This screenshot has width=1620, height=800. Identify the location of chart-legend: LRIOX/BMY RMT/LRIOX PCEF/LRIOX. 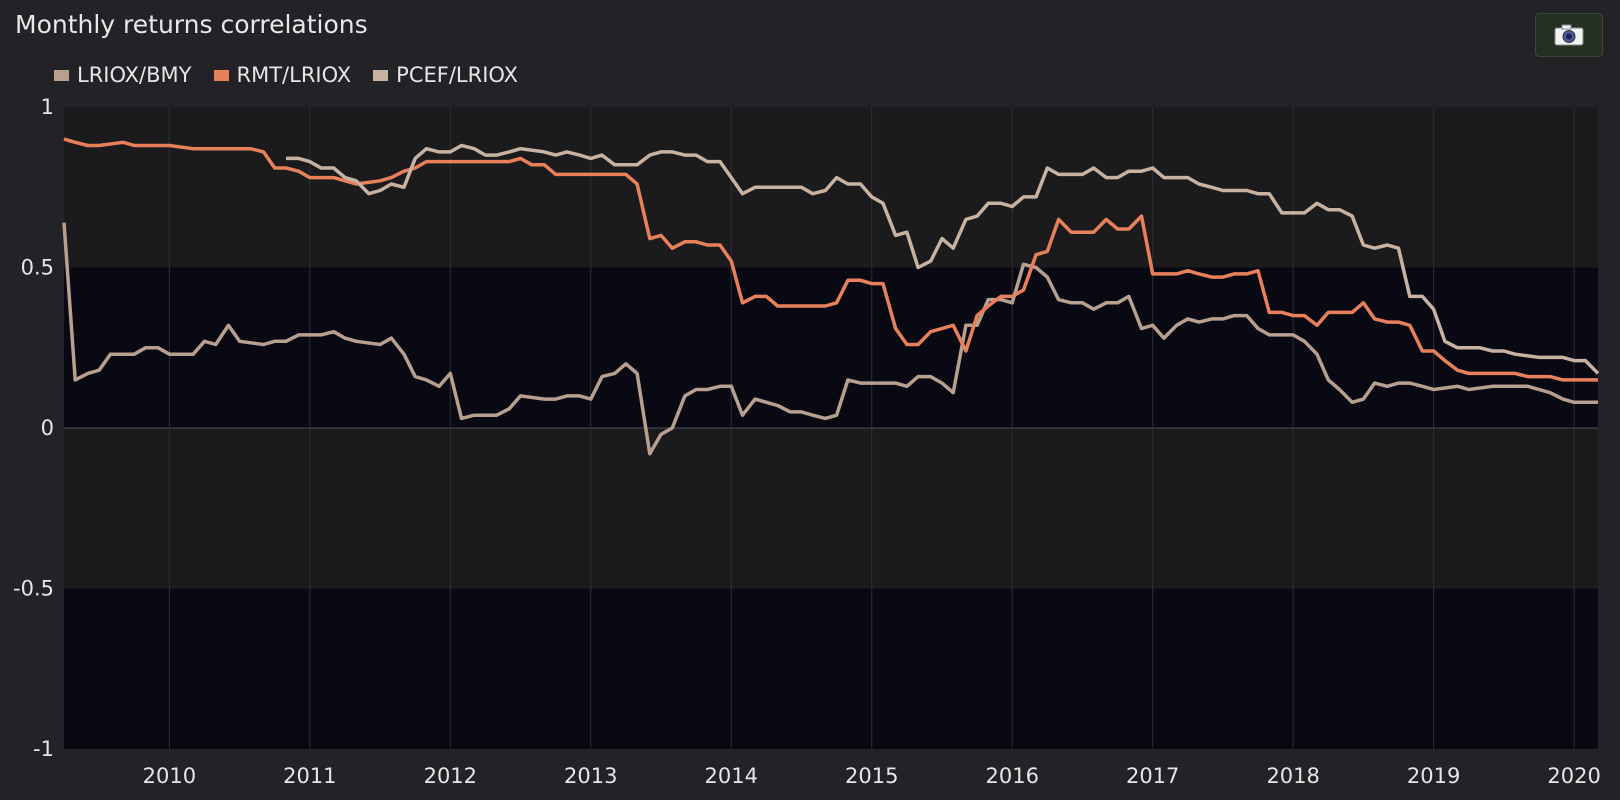
(286, 75).